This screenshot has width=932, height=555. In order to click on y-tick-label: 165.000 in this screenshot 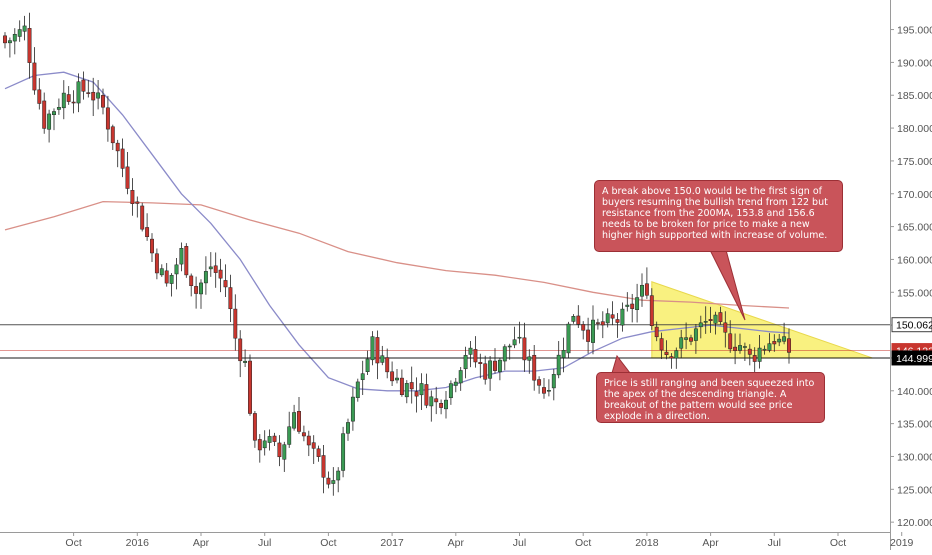, I will do `click(914, 228)`.